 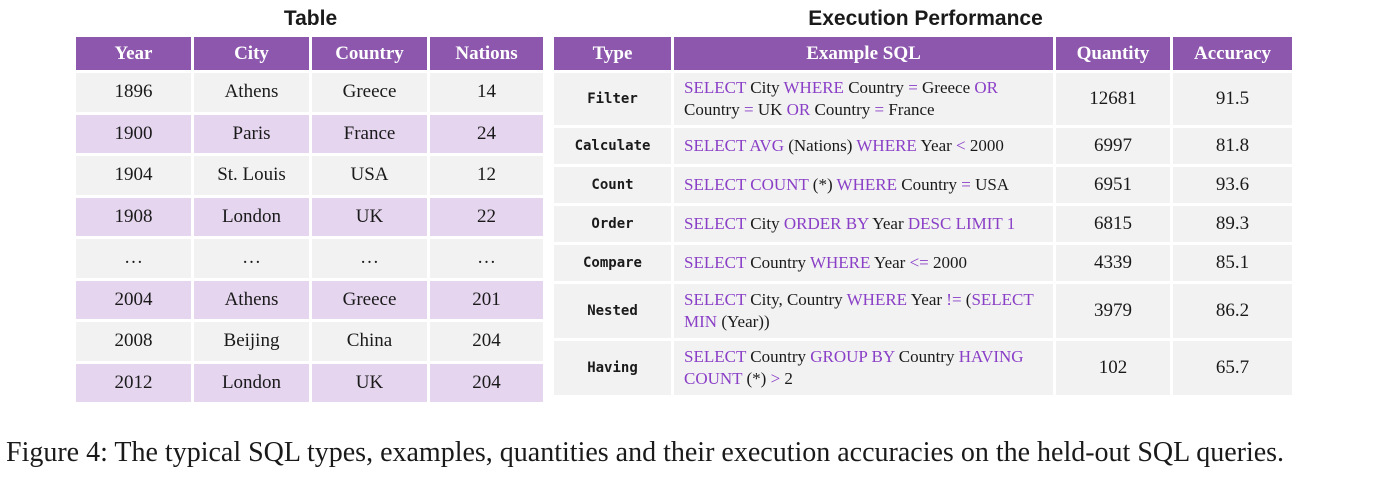 What do you see at coordinates (612, 311) in the screenshot?
I see `cell-sql-type: Nested` at bounding box center [612, 311].